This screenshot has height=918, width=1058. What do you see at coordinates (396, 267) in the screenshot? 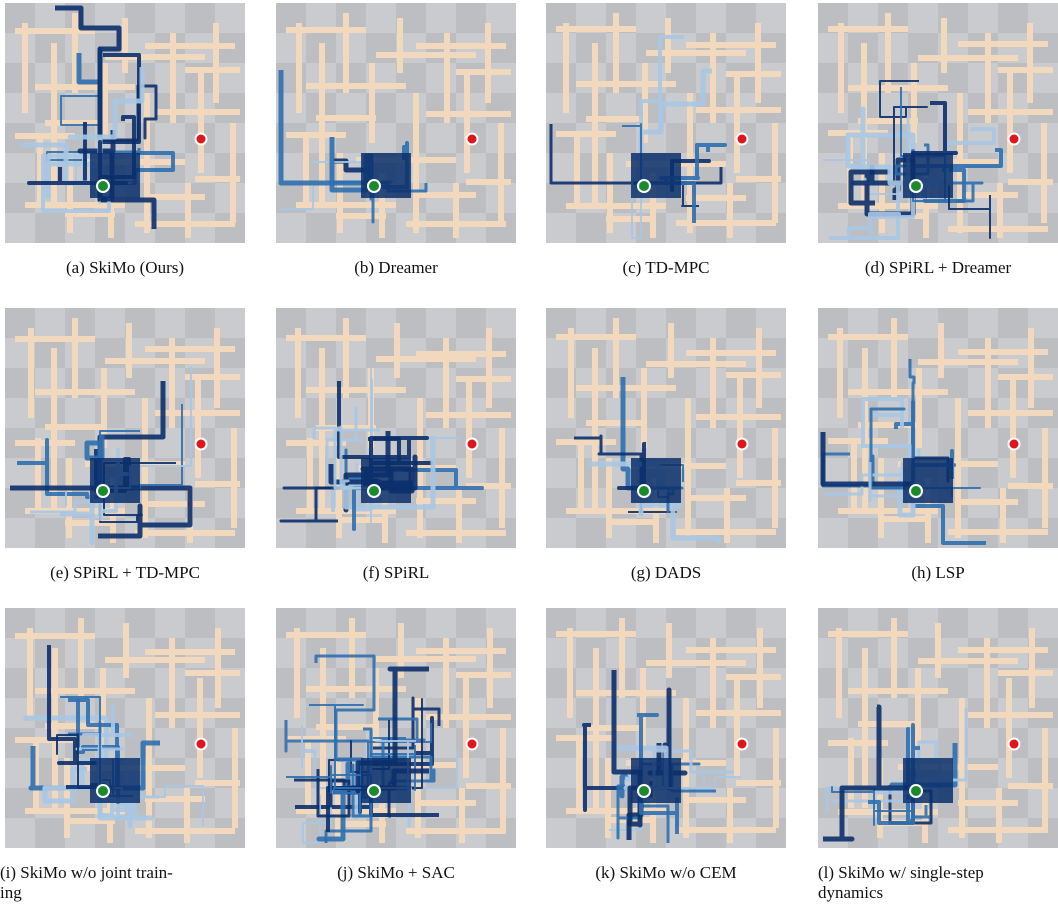
I see `panel-caption: (b) Dreamer` at bounding box center [396, 267].